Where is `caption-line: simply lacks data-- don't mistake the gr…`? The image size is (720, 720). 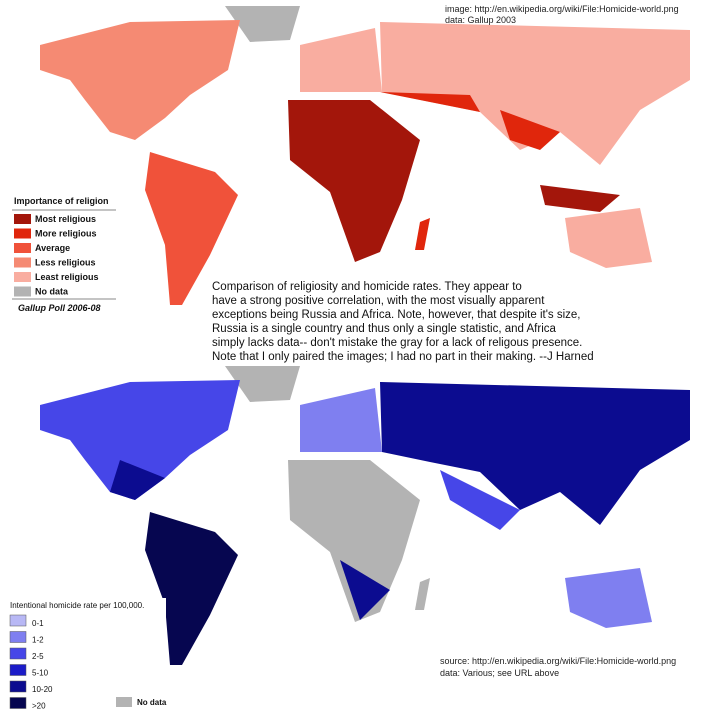 caption-line: simply lacks data-- don't mistake the gr… is located at coordinates (397, 343).